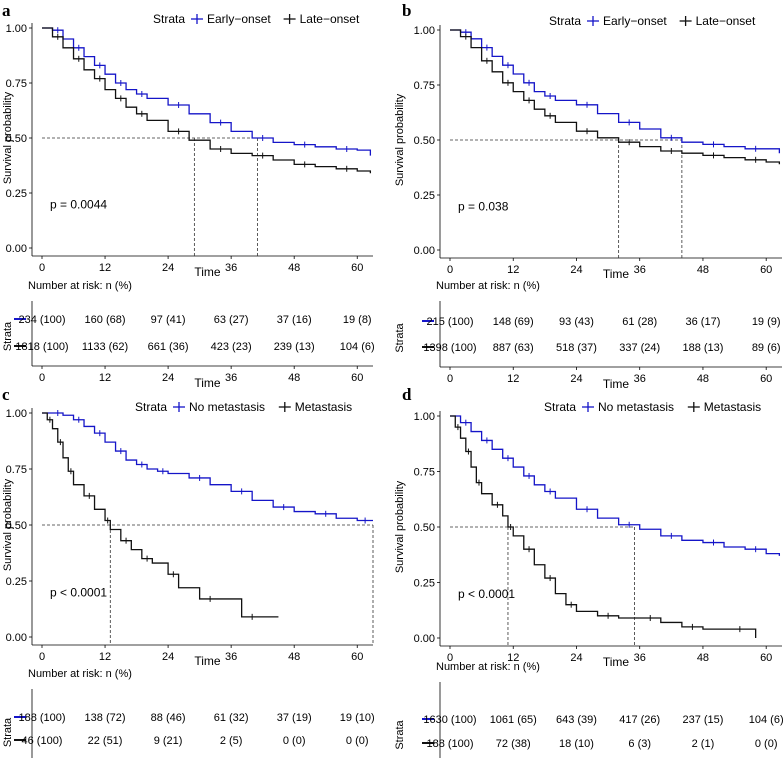  I want to click on legend-entry: Early−onset, so click(635, 21).